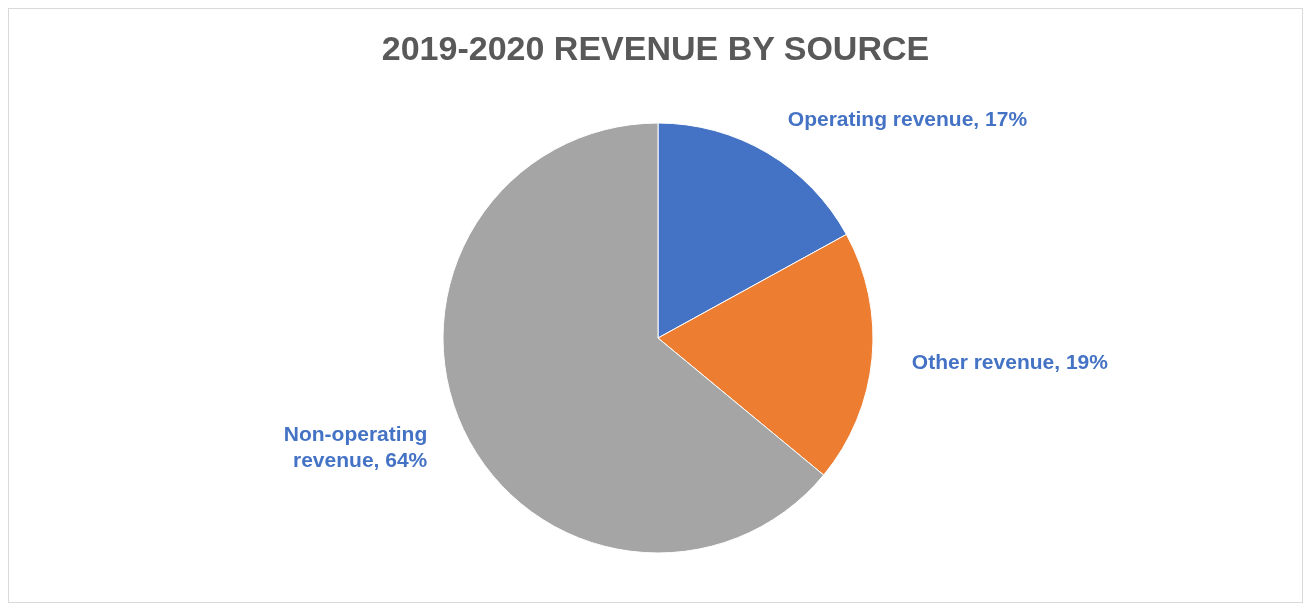 Image resolution: width=1311 pixels, height=611 pixels. What do you see at coordinates (355, 446) in the screenshot?
I see `slice-label: Non-operating revenue, 64%` at bounding box center [355, 446].